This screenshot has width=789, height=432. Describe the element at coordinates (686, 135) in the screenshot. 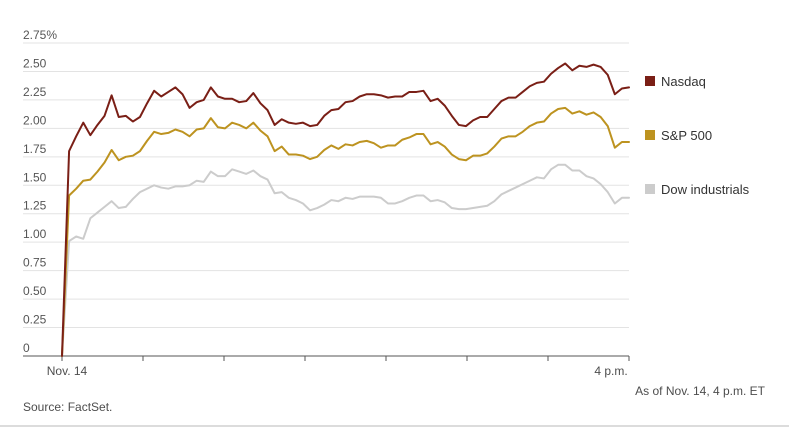

I see `legend-label: S&P 500` at that location.